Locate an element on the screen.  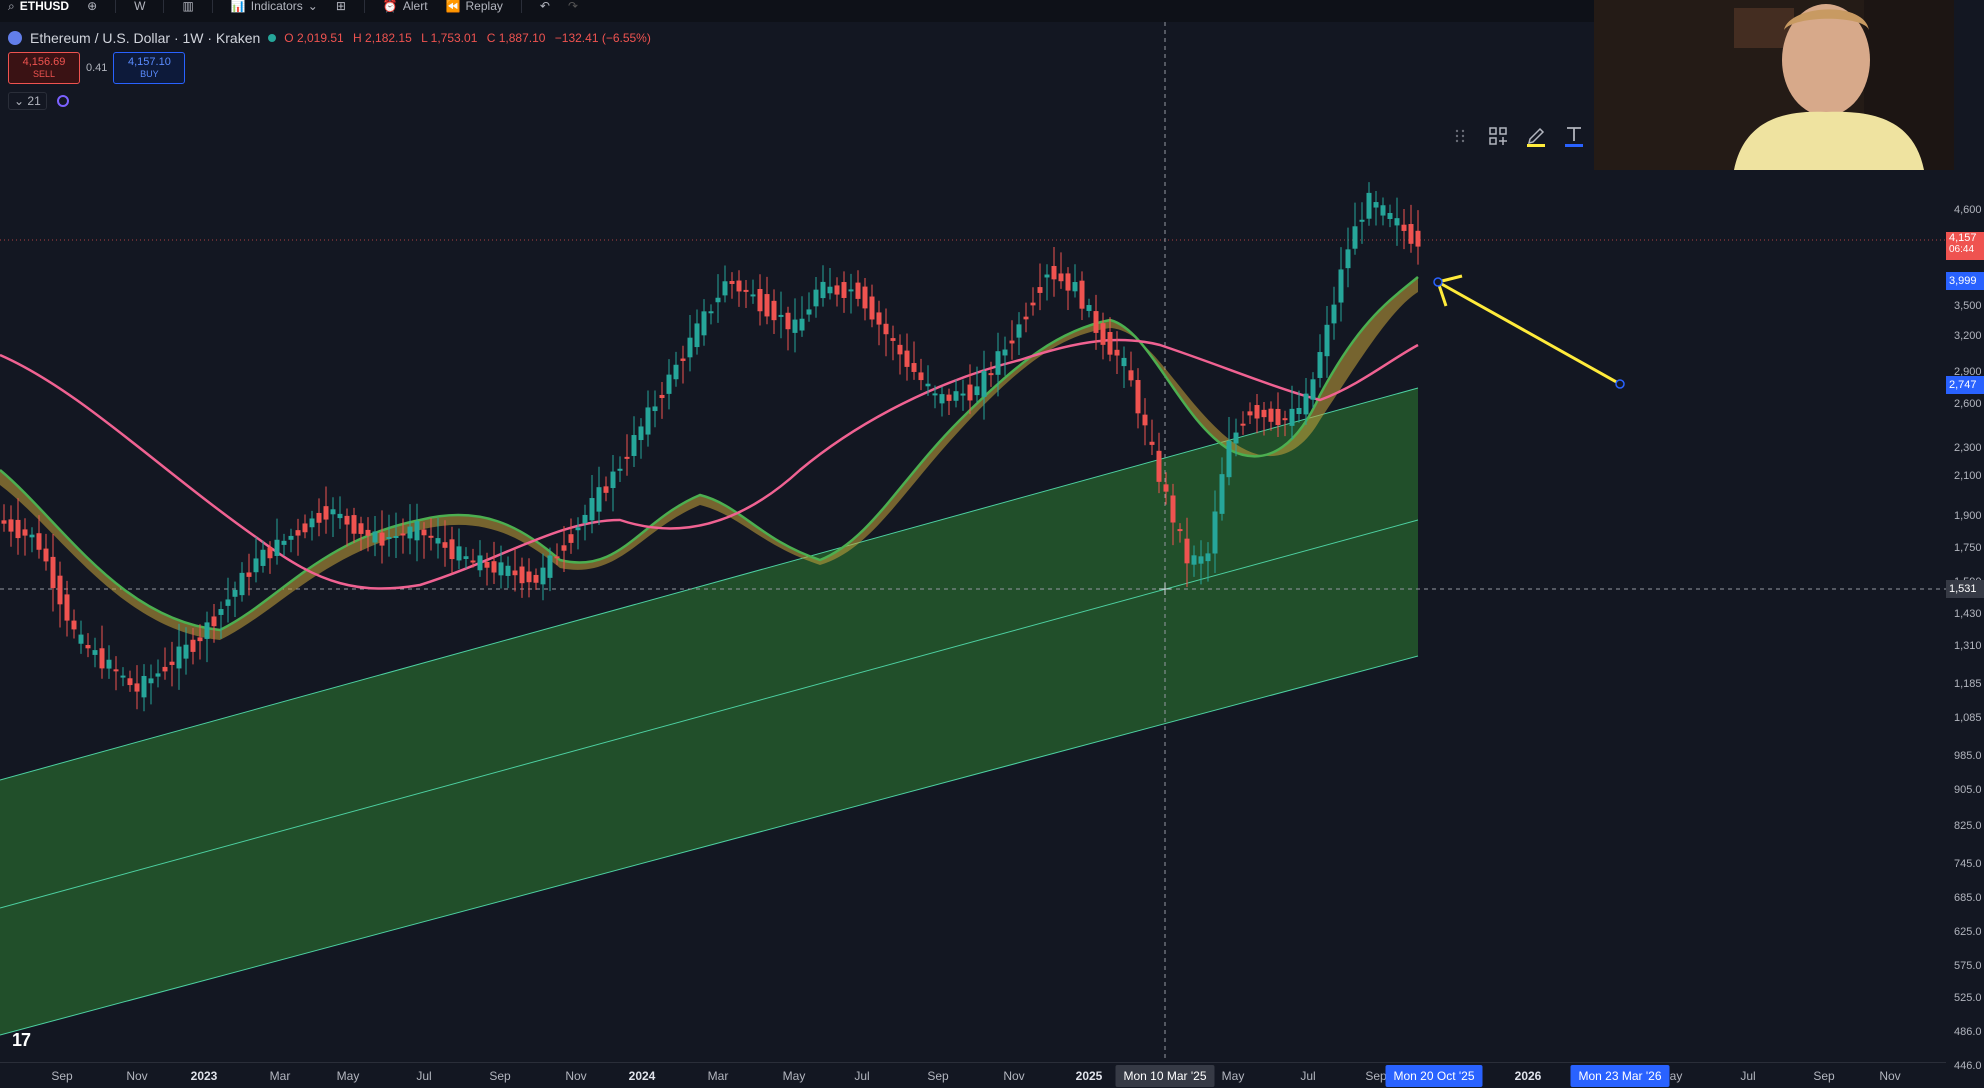
open-value: O 2,019.51 is located at coordinates (314, 38).